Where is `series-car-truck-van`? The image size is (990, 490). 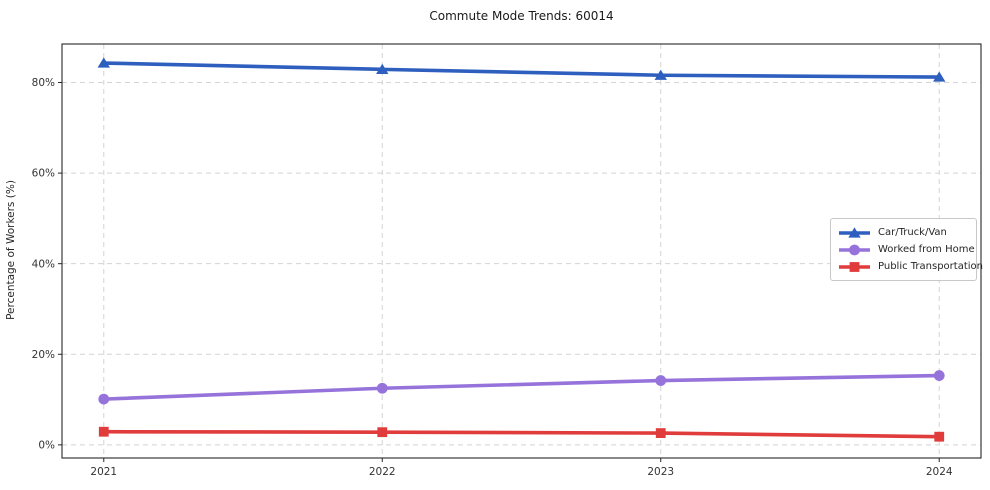 series-car-truck-van is located at coordinates (521, 69).